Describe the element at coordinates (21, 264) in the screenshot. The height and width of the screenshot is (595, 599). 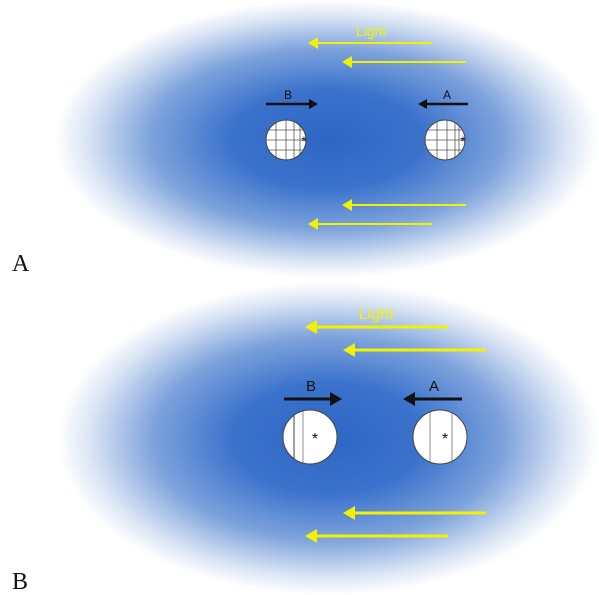
I see `panel-a-letter: A` at that location.